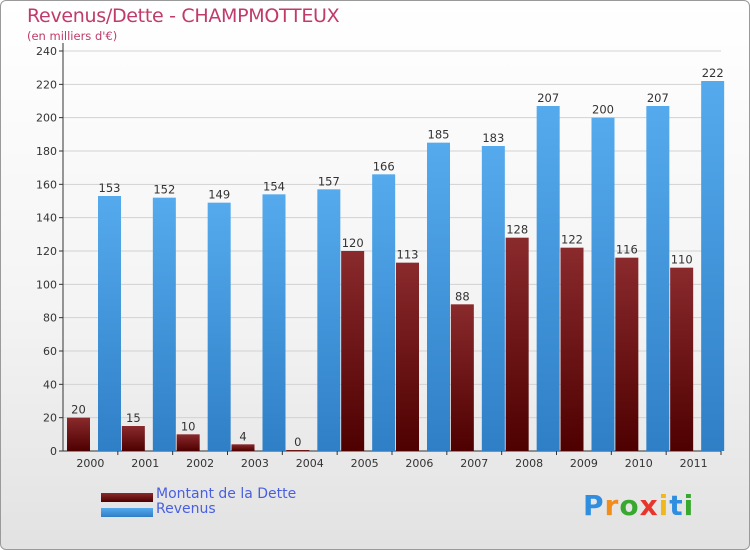 The width and height of the screenshot is (750, 550). Describe the element at coordinates (72, 36) in the screenshot. I see `chart-unit-label: (en milliers d'€)` at that location.